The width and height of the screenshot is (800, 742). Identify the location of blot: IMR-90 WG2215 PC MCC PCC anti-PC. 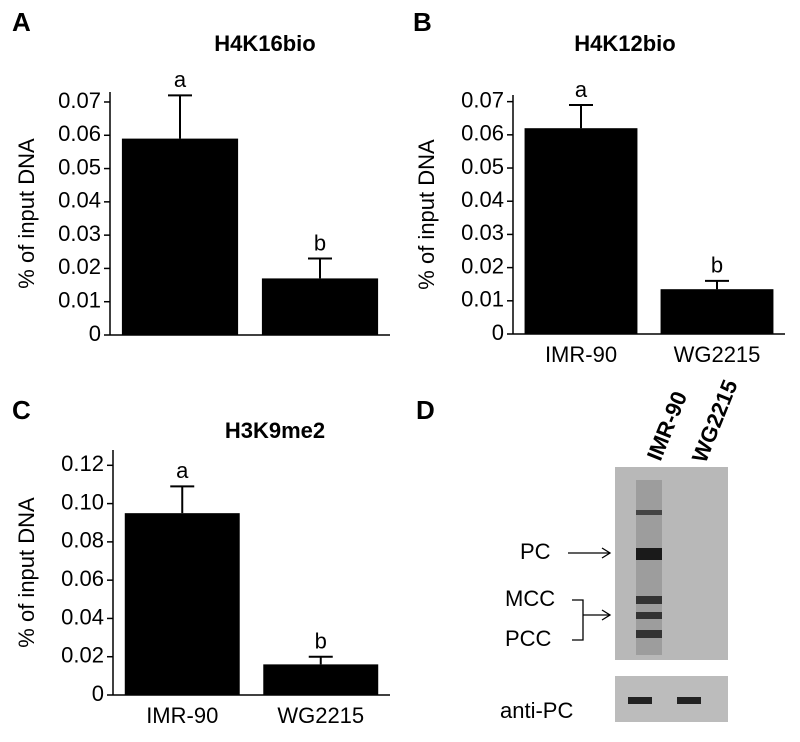
(621, 549).